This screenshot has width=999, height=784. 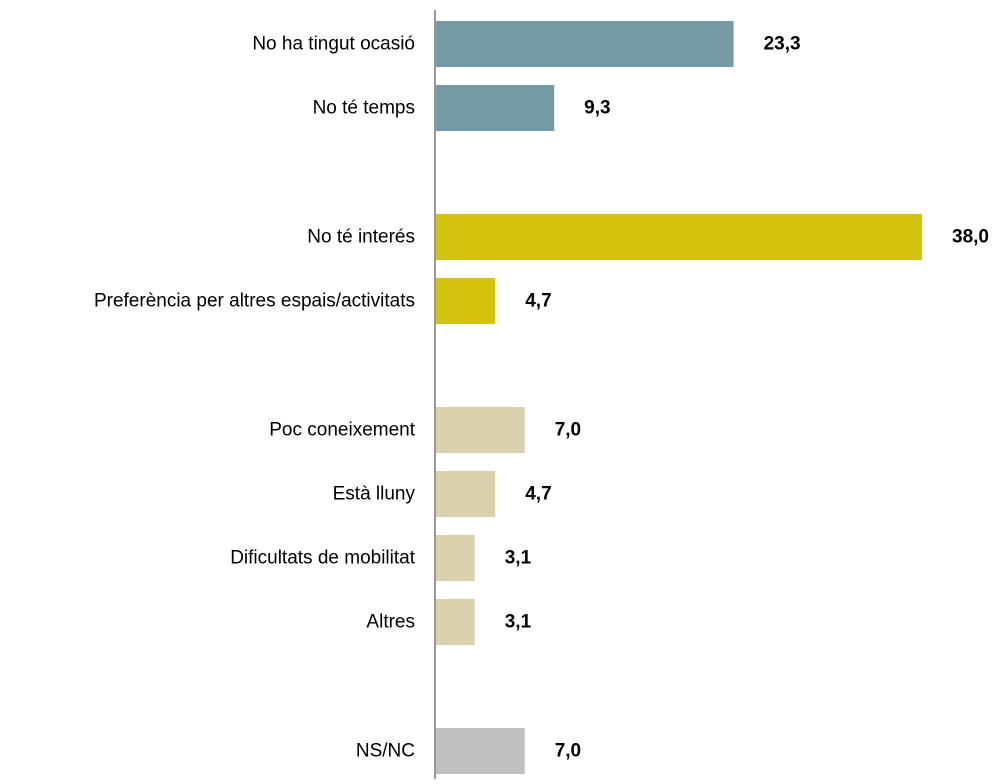 I want to click on value-label: 23,3, so click(x=782, y=44).